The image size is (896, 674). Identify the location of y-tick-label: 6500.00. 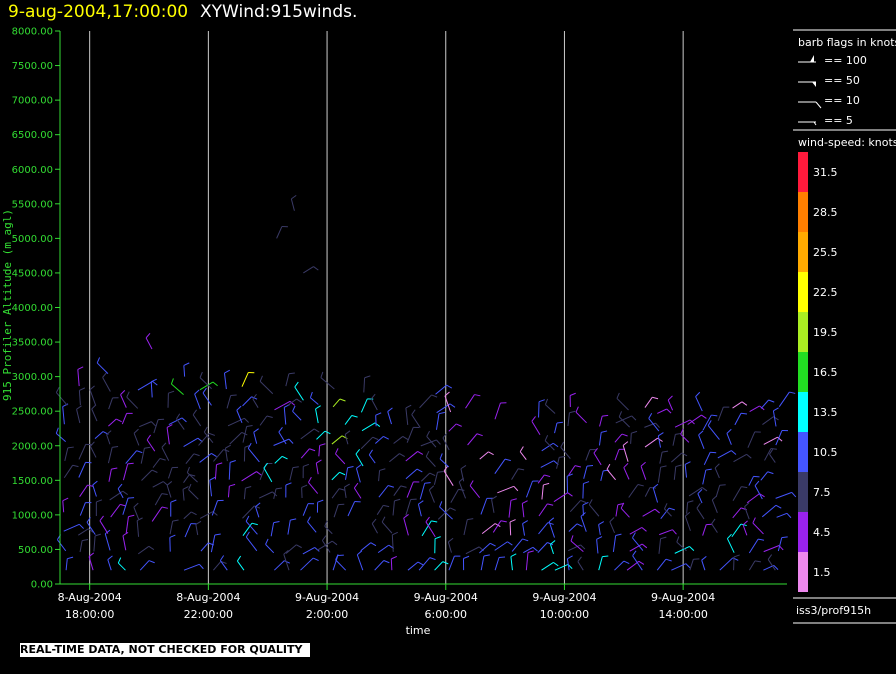
(32, 135).